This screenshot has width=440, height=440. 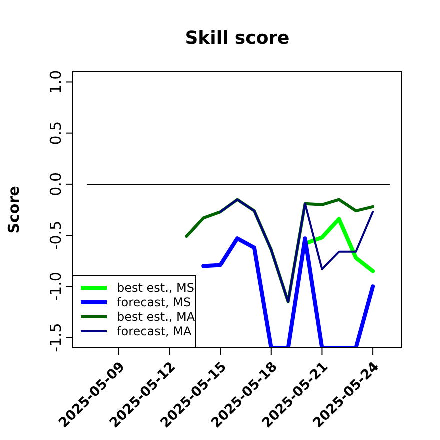 I want to click on chart-title: Skill score, so click(x=237, y=38).